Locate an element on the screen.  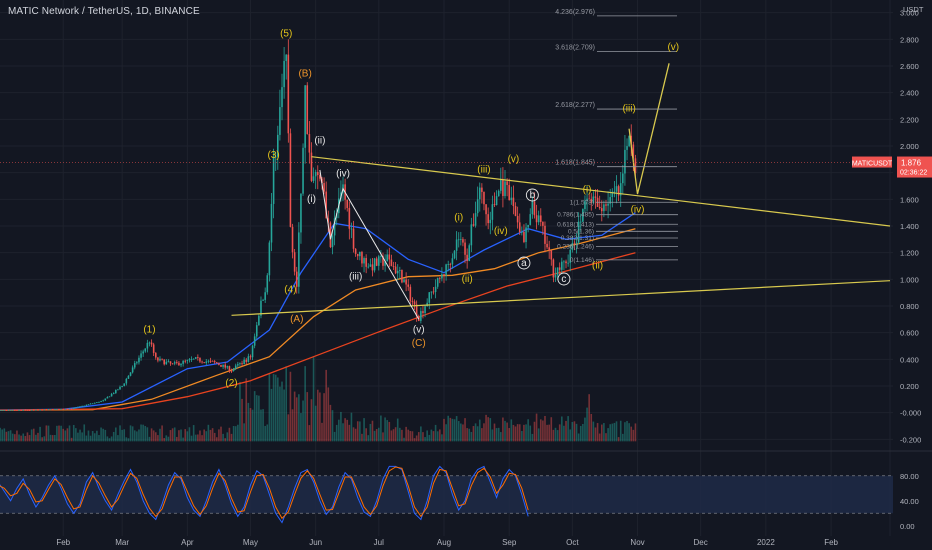
price-tick-label: 1.000 is located at coordinates (909, 279).